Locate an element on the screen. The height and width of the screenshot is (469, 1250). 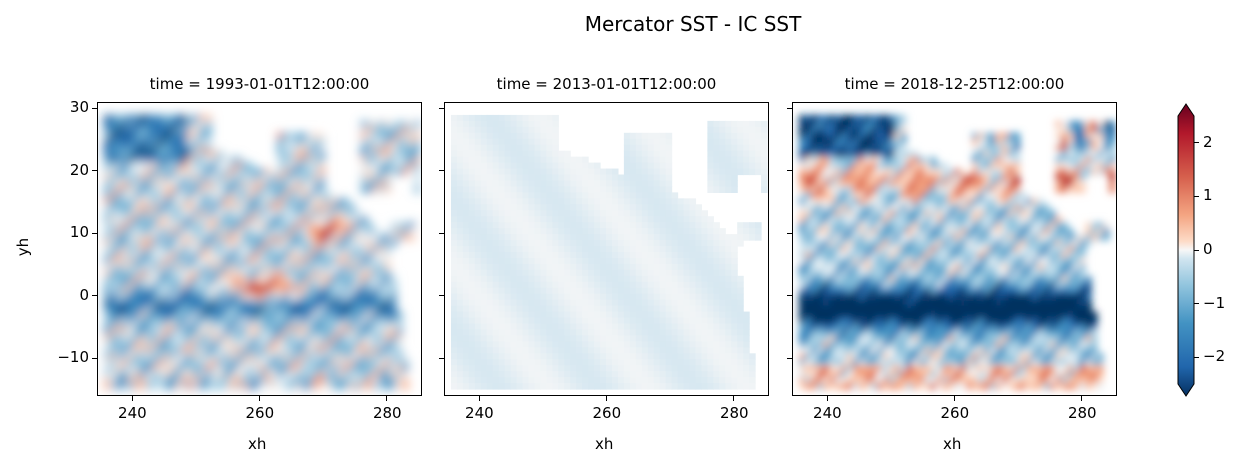
y-tick-label: 0 is located at coordinates (84, 294).